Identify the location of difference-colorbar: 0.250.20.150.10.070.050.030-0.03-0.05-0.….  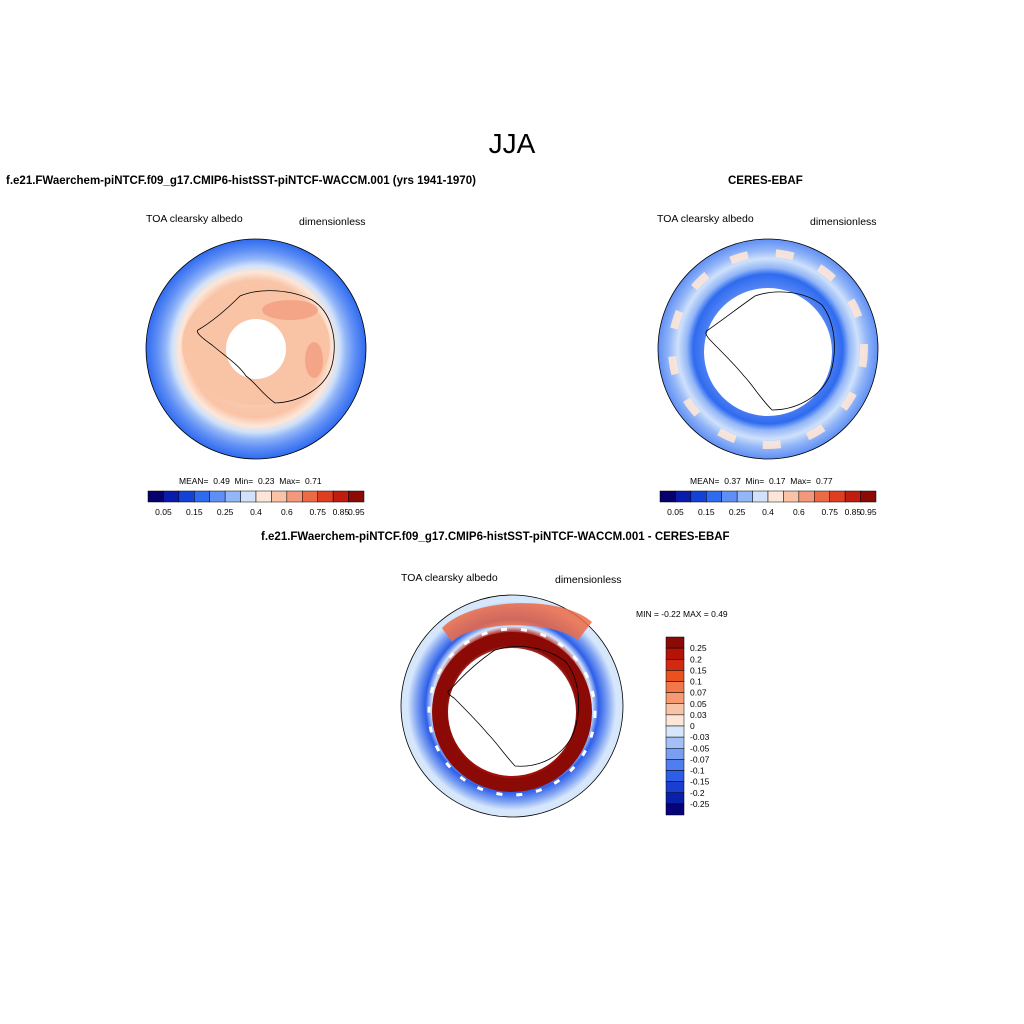
(687, 726).